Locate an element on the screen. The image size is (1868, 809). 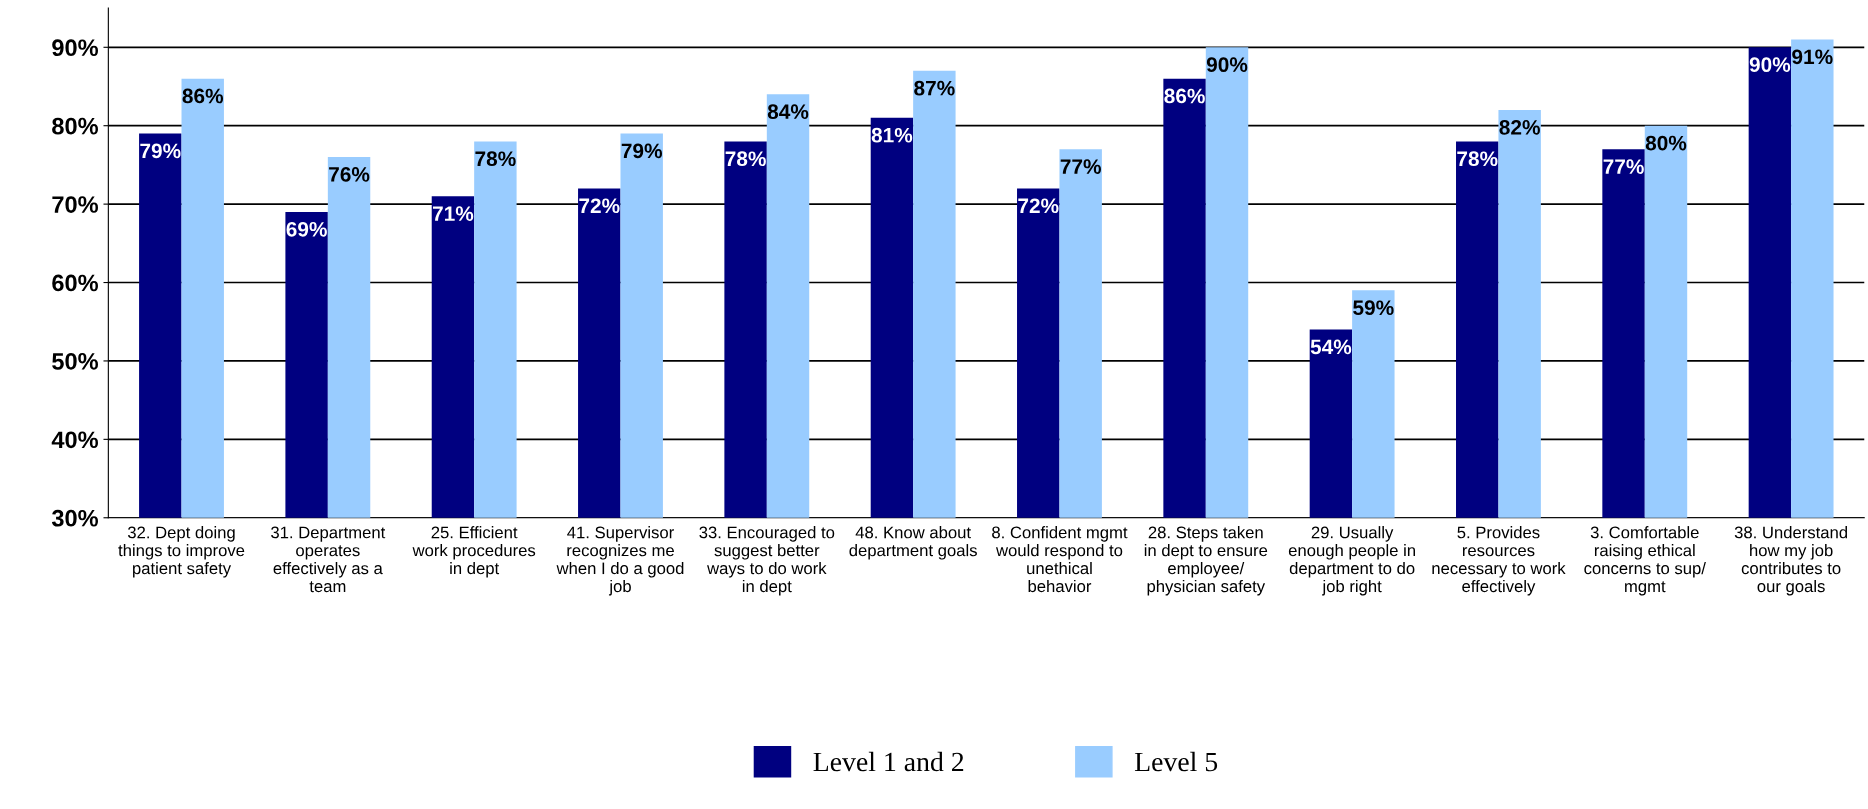
x-tick-label: 48. Know about department goals is located at coordinates (913, 543).